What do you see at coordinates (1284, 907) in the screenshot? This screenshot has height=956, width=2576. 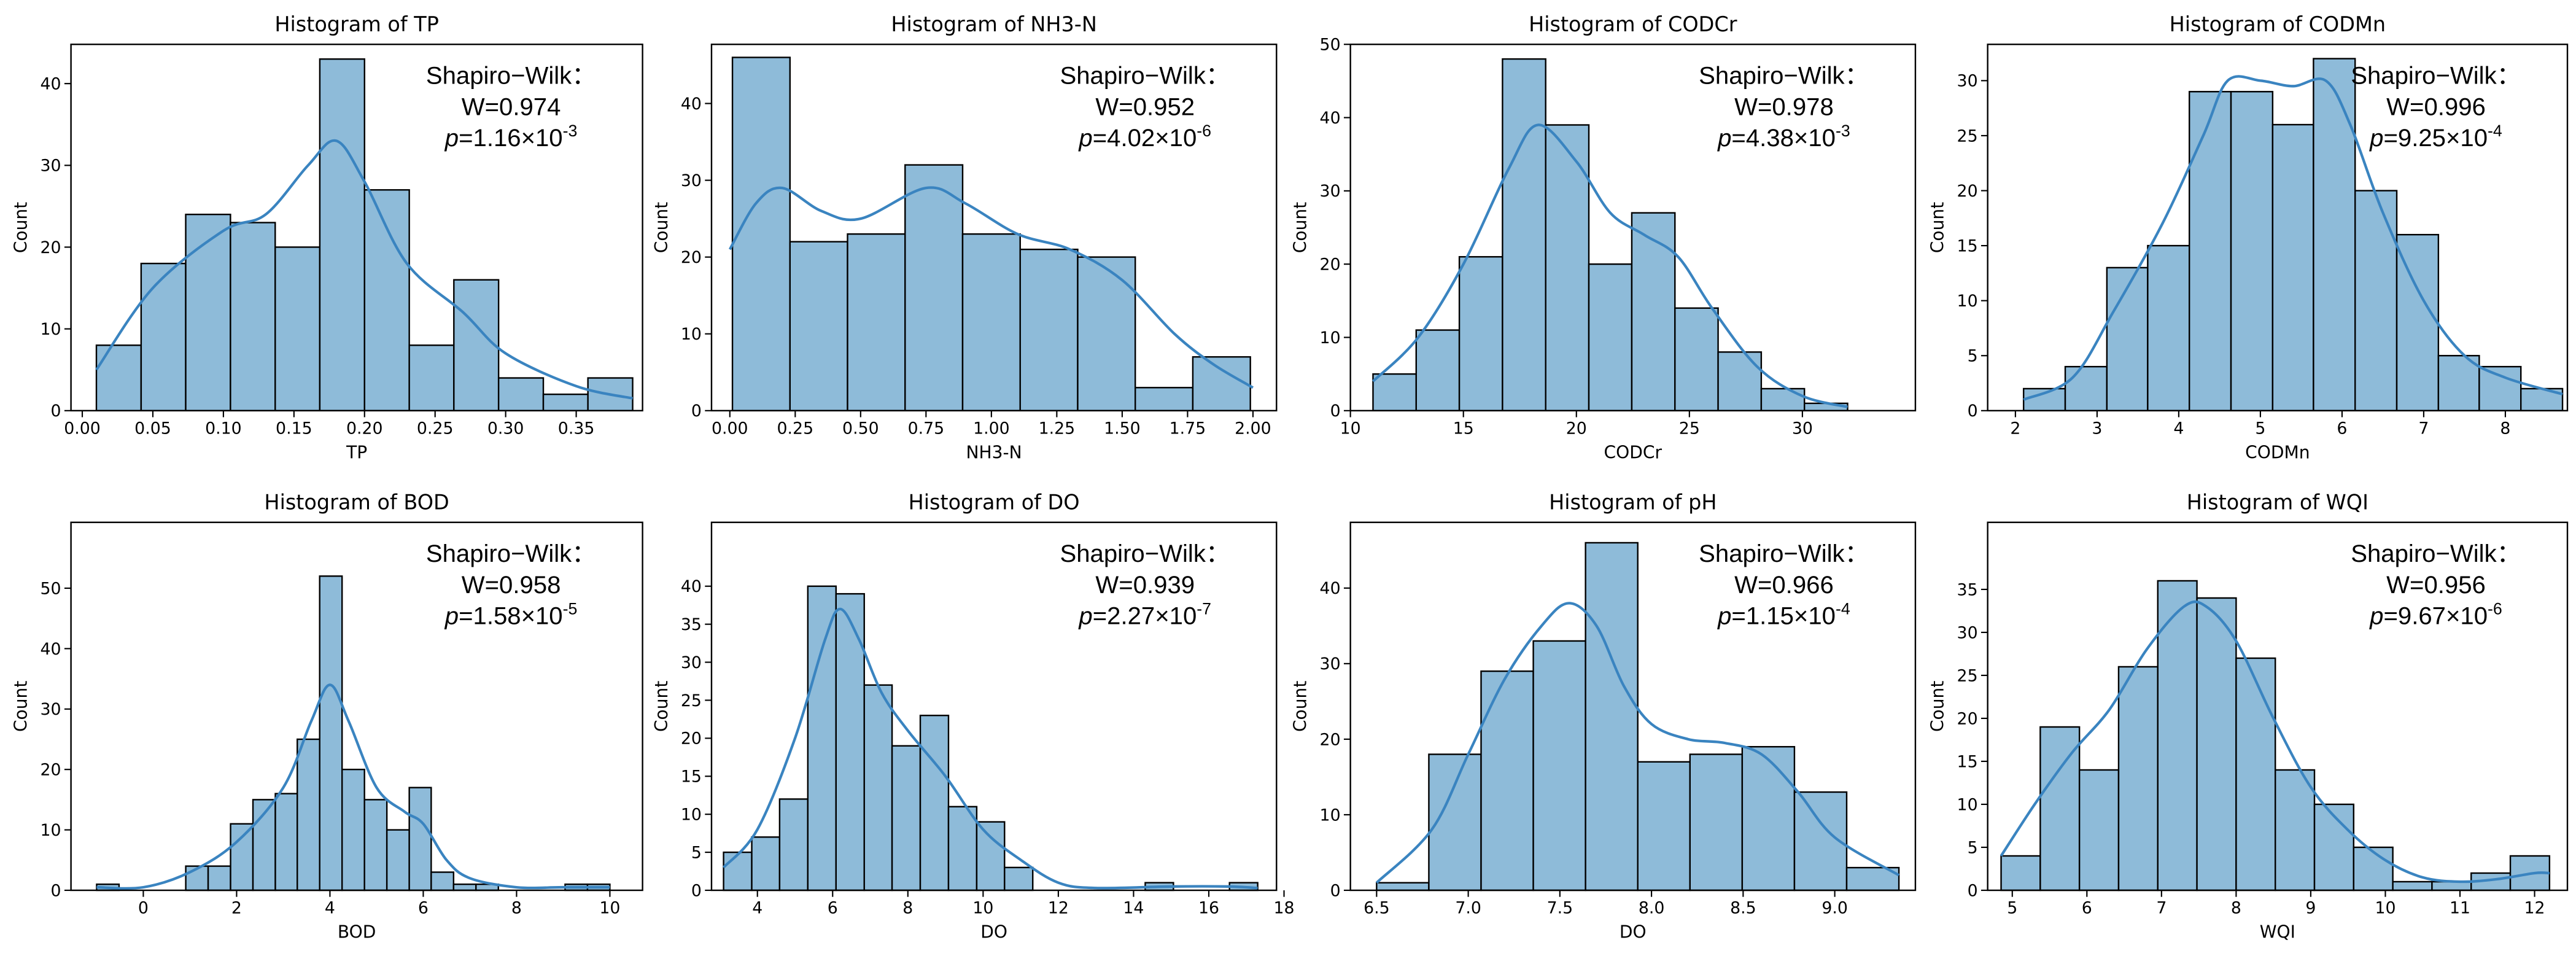 I see `x-tick-label: 18` at bounding box center [1284, 907].